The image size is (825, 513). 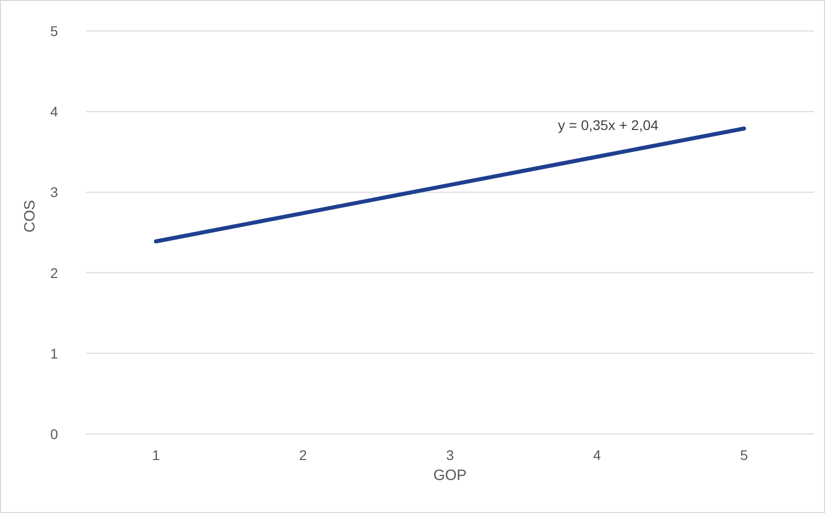 What do you see at coordinates (54, 192) in the screenshot?
I see `y-tick-label: 3` at bounding box center [54, 192].